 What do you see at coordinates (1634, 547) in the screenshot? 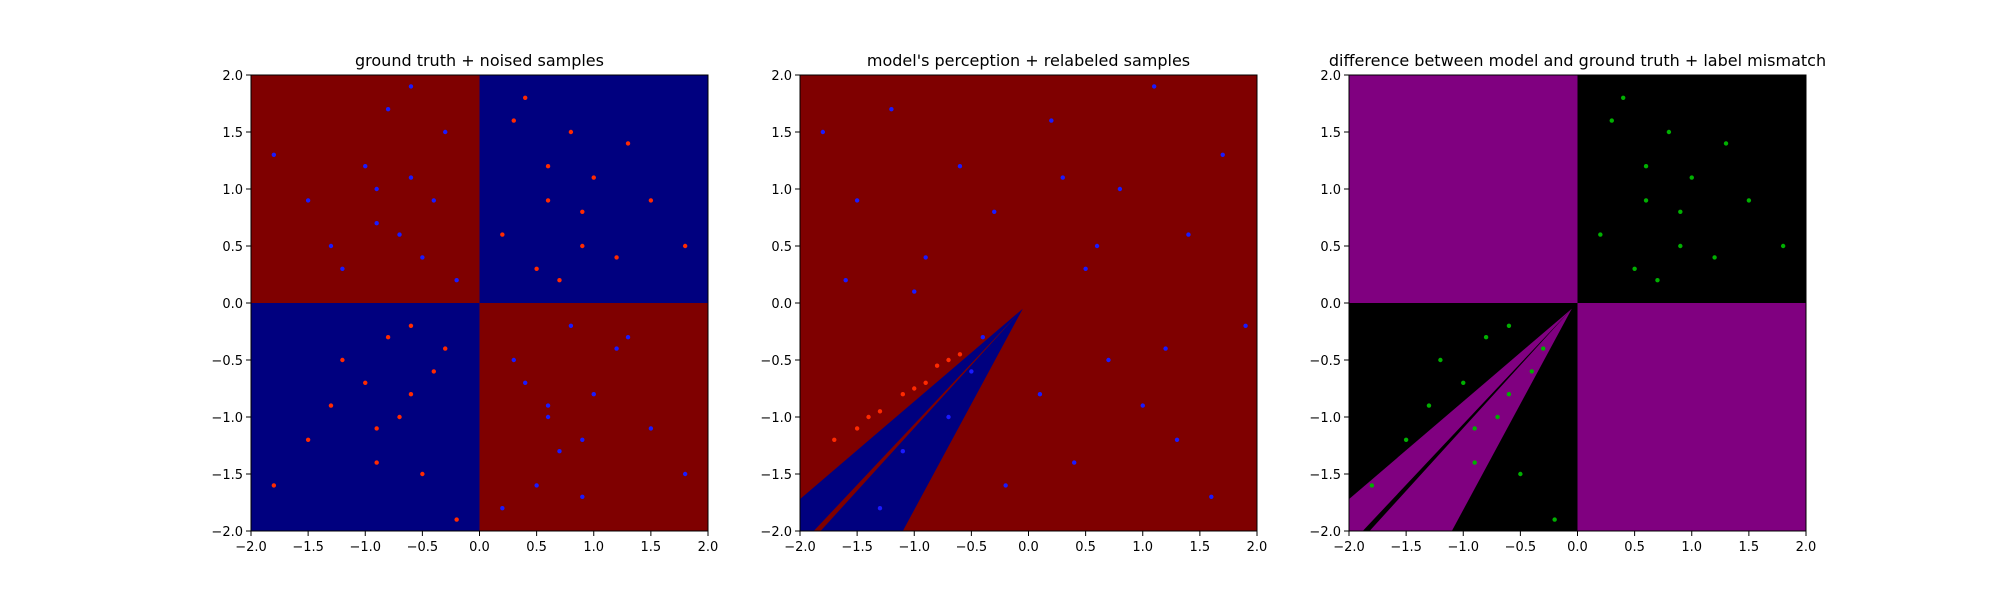
I see `x-tick-label: 0.5` at bounding box center [1634, 547].